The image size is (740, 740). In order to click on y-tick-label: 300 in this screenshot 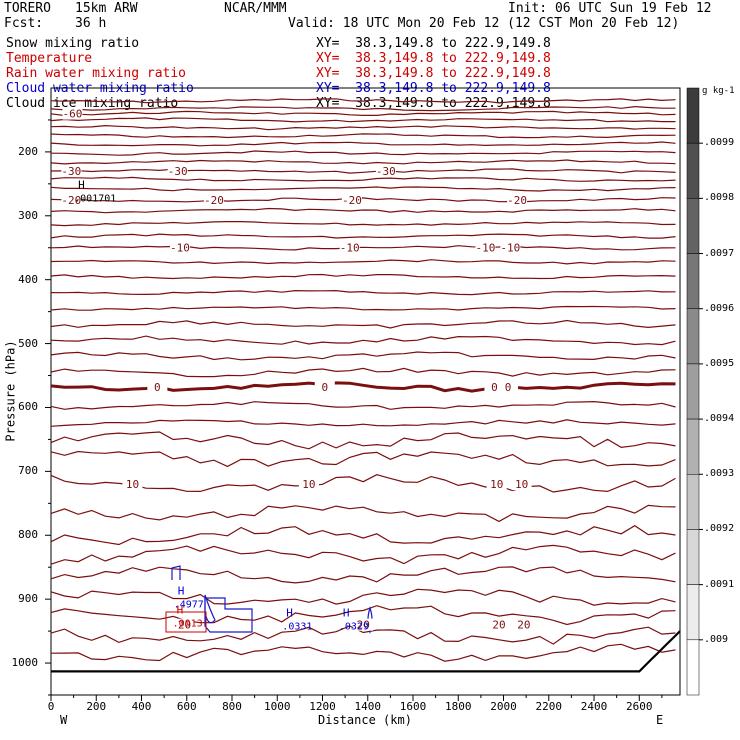, I will do `click(28, 215)`.